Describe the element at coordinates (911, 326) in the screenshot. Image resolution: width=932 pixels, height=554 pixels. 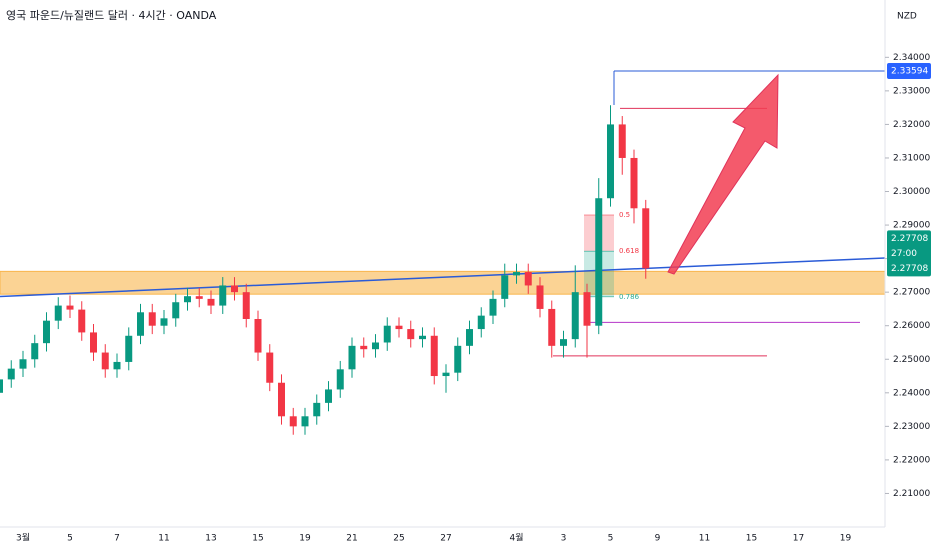
I see `y-tick-label: 2.26000` at that location.